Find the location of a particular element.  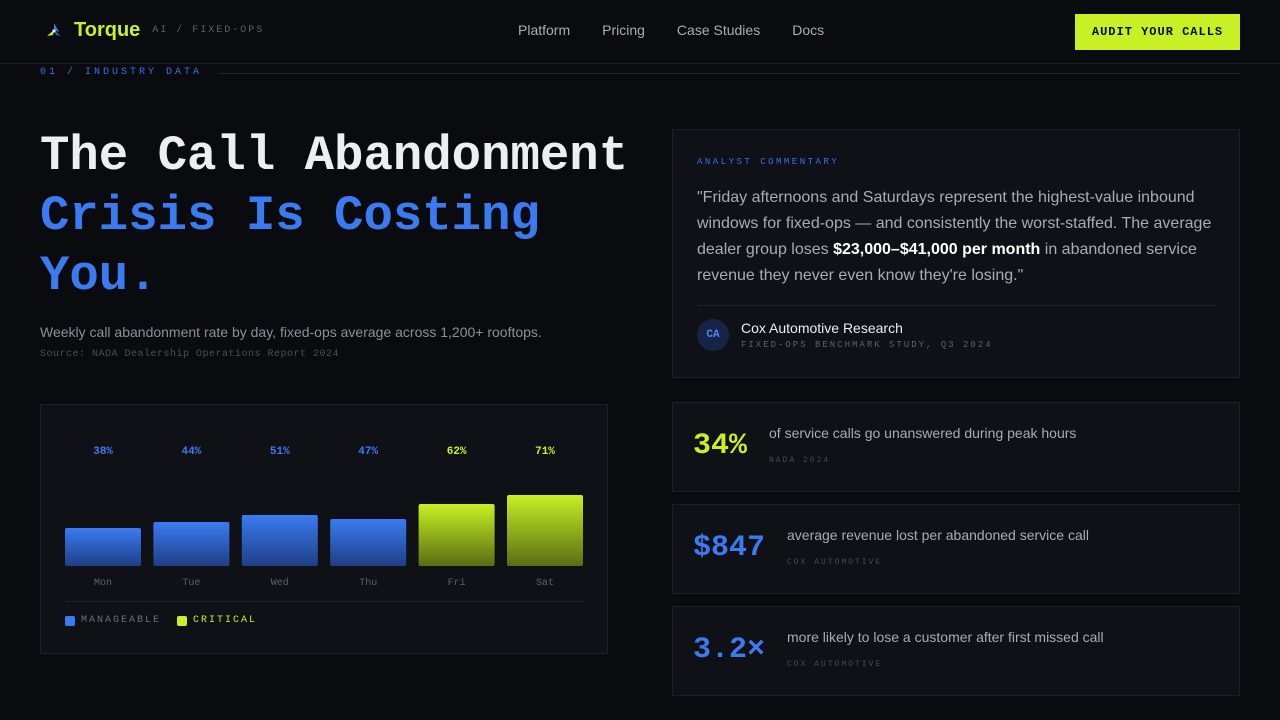

legend-label-manageable: MANAGEABLE is located at coordinates (121, 620).